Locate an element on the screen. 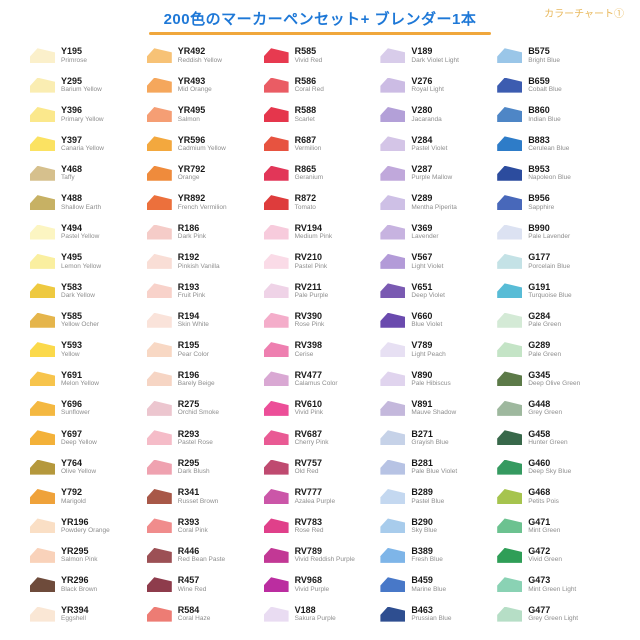 Image resolution: width=640 pixels, height=640 pixels. color-entry: R446 Red Bean Paste is located at coordinates (205, 555).